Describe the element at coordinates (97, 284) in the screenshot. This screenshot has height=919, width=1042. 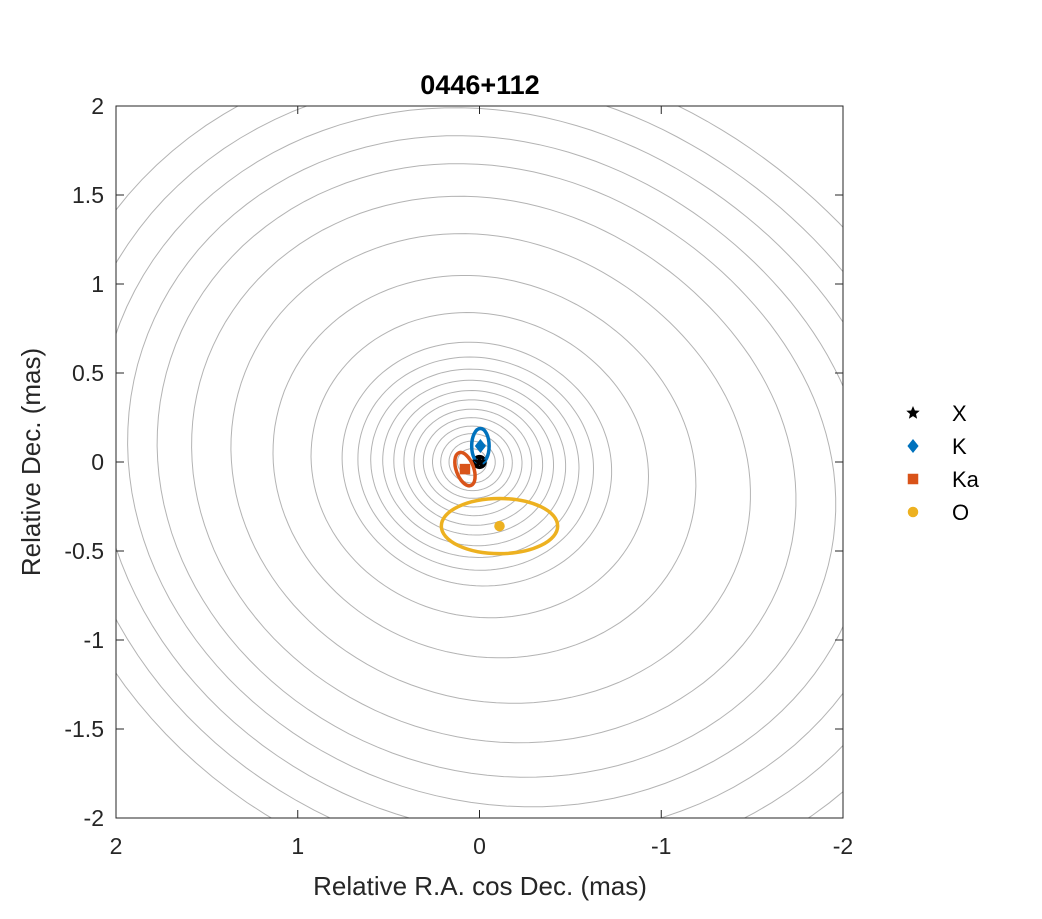
I see `y-tick-label: 1` at that location.